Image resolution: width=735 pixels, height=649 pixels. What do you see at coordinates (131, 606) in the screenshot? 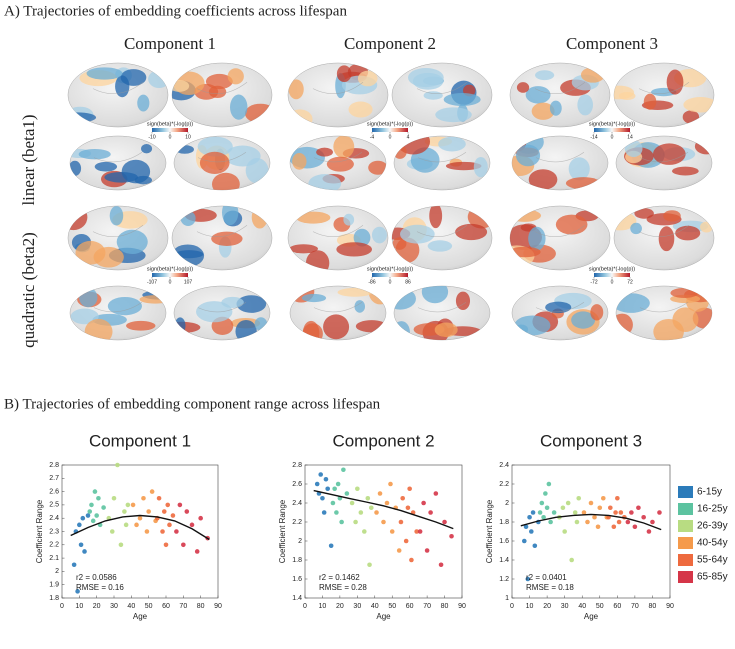
I see `x-tick-label: 40` at bounding box center [131, 606].